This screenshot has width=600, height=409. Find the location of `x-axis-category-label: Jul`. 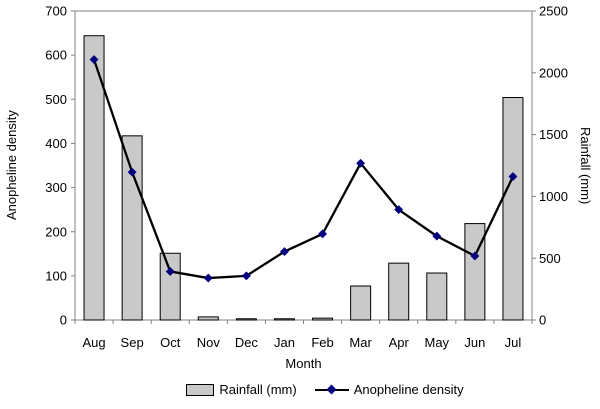

x-axis-category-label: Jul is located at coordinates (513, 342).